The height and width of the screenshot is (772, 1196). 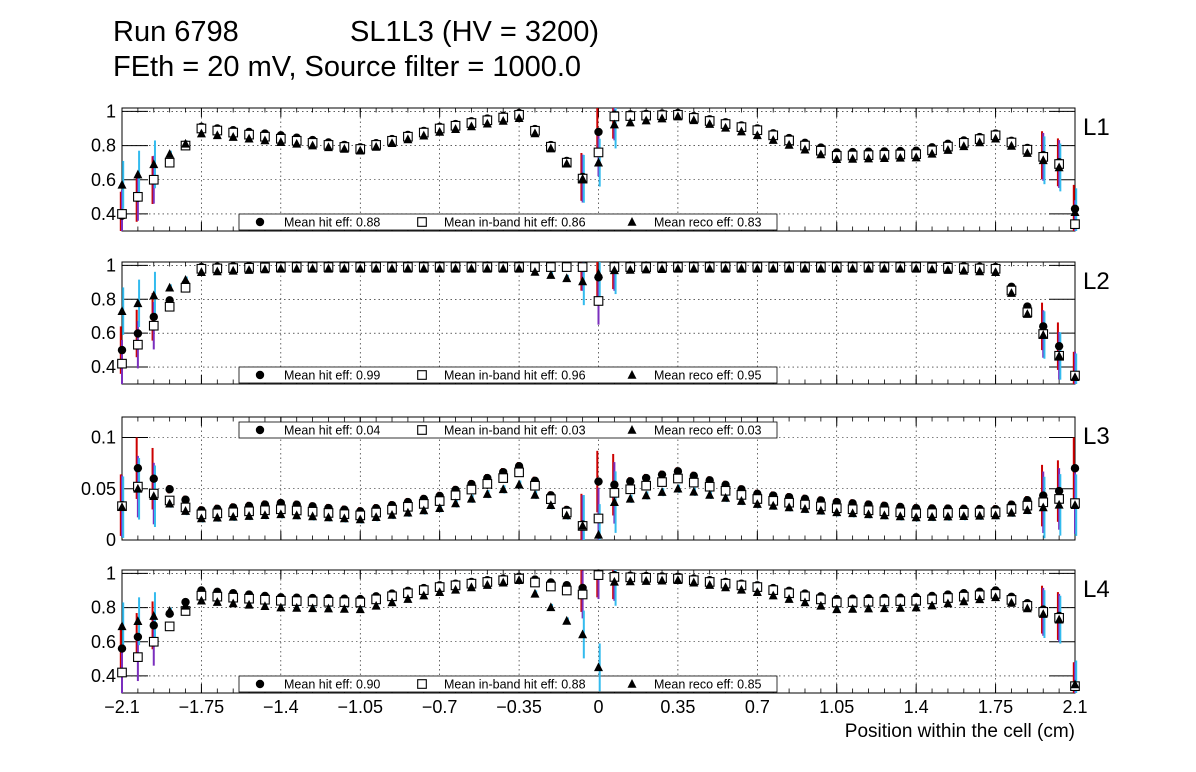 I want to click on x-tick-label: −2.1, so click(x=122, y=707).